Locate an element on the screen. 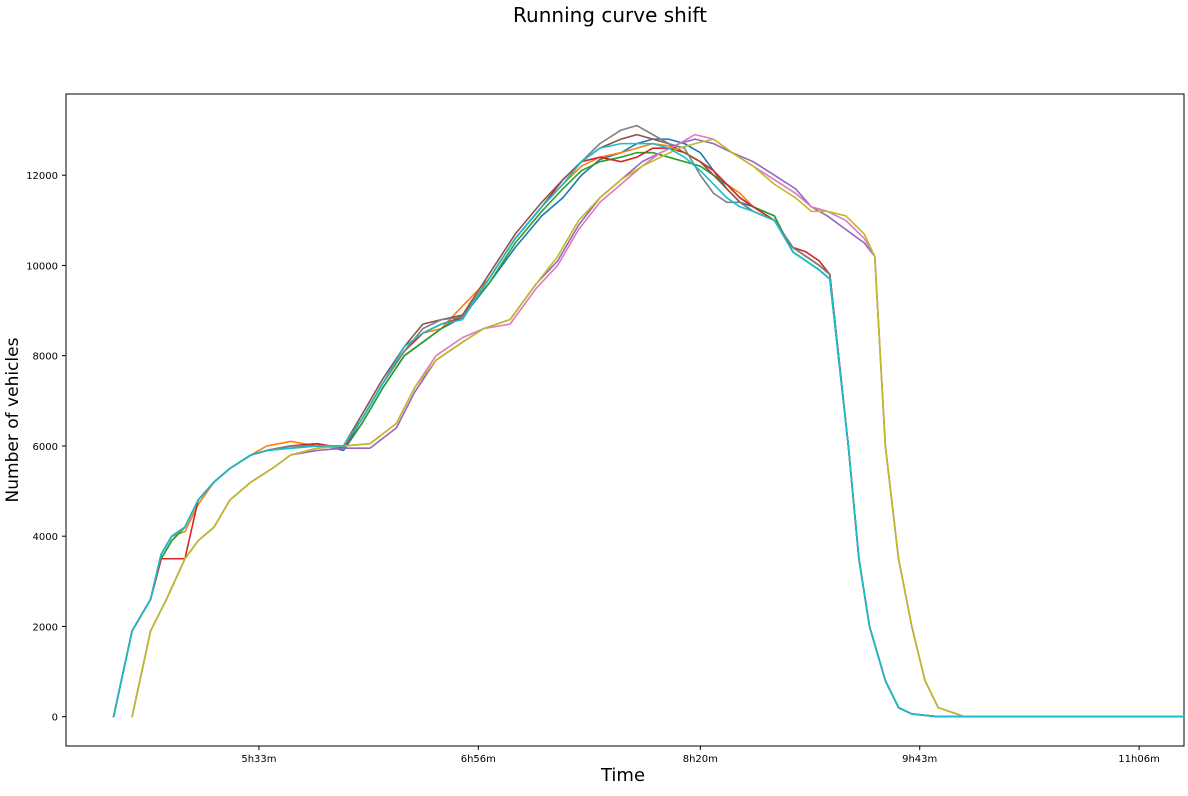 This screenshot has width=1188, height=796. x-axis: 5h33m 6h56m 8h20m 9h43m 11h06m is located at coordinates (700, 755).